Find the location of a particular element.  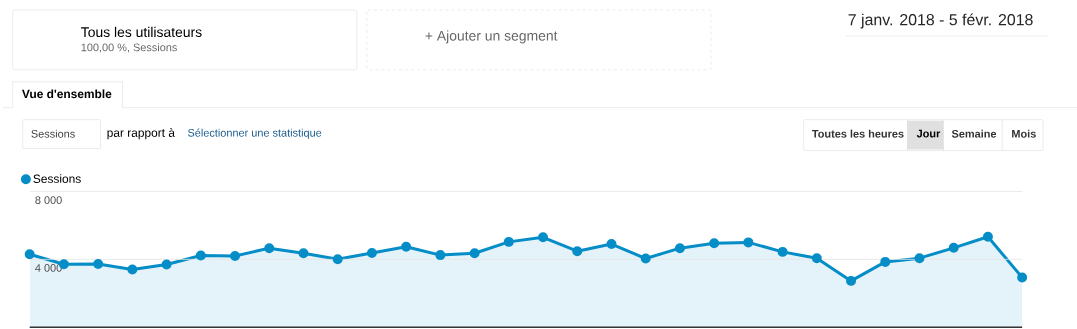

text: Jour is located at coordinates (928, 133).